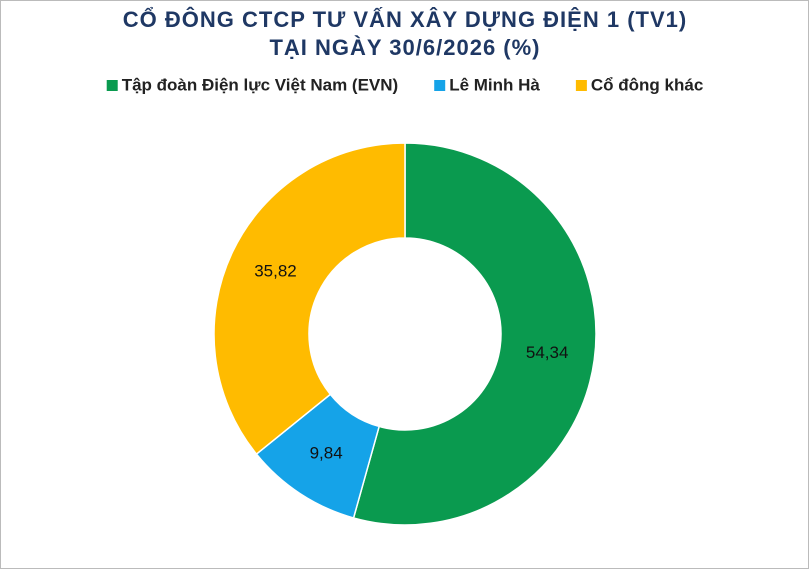 Image resolution: width=810 pixels, height=570 pixels. Describe the element at coordinates (309, 299) in the screenshot. I see `slice` at that location.